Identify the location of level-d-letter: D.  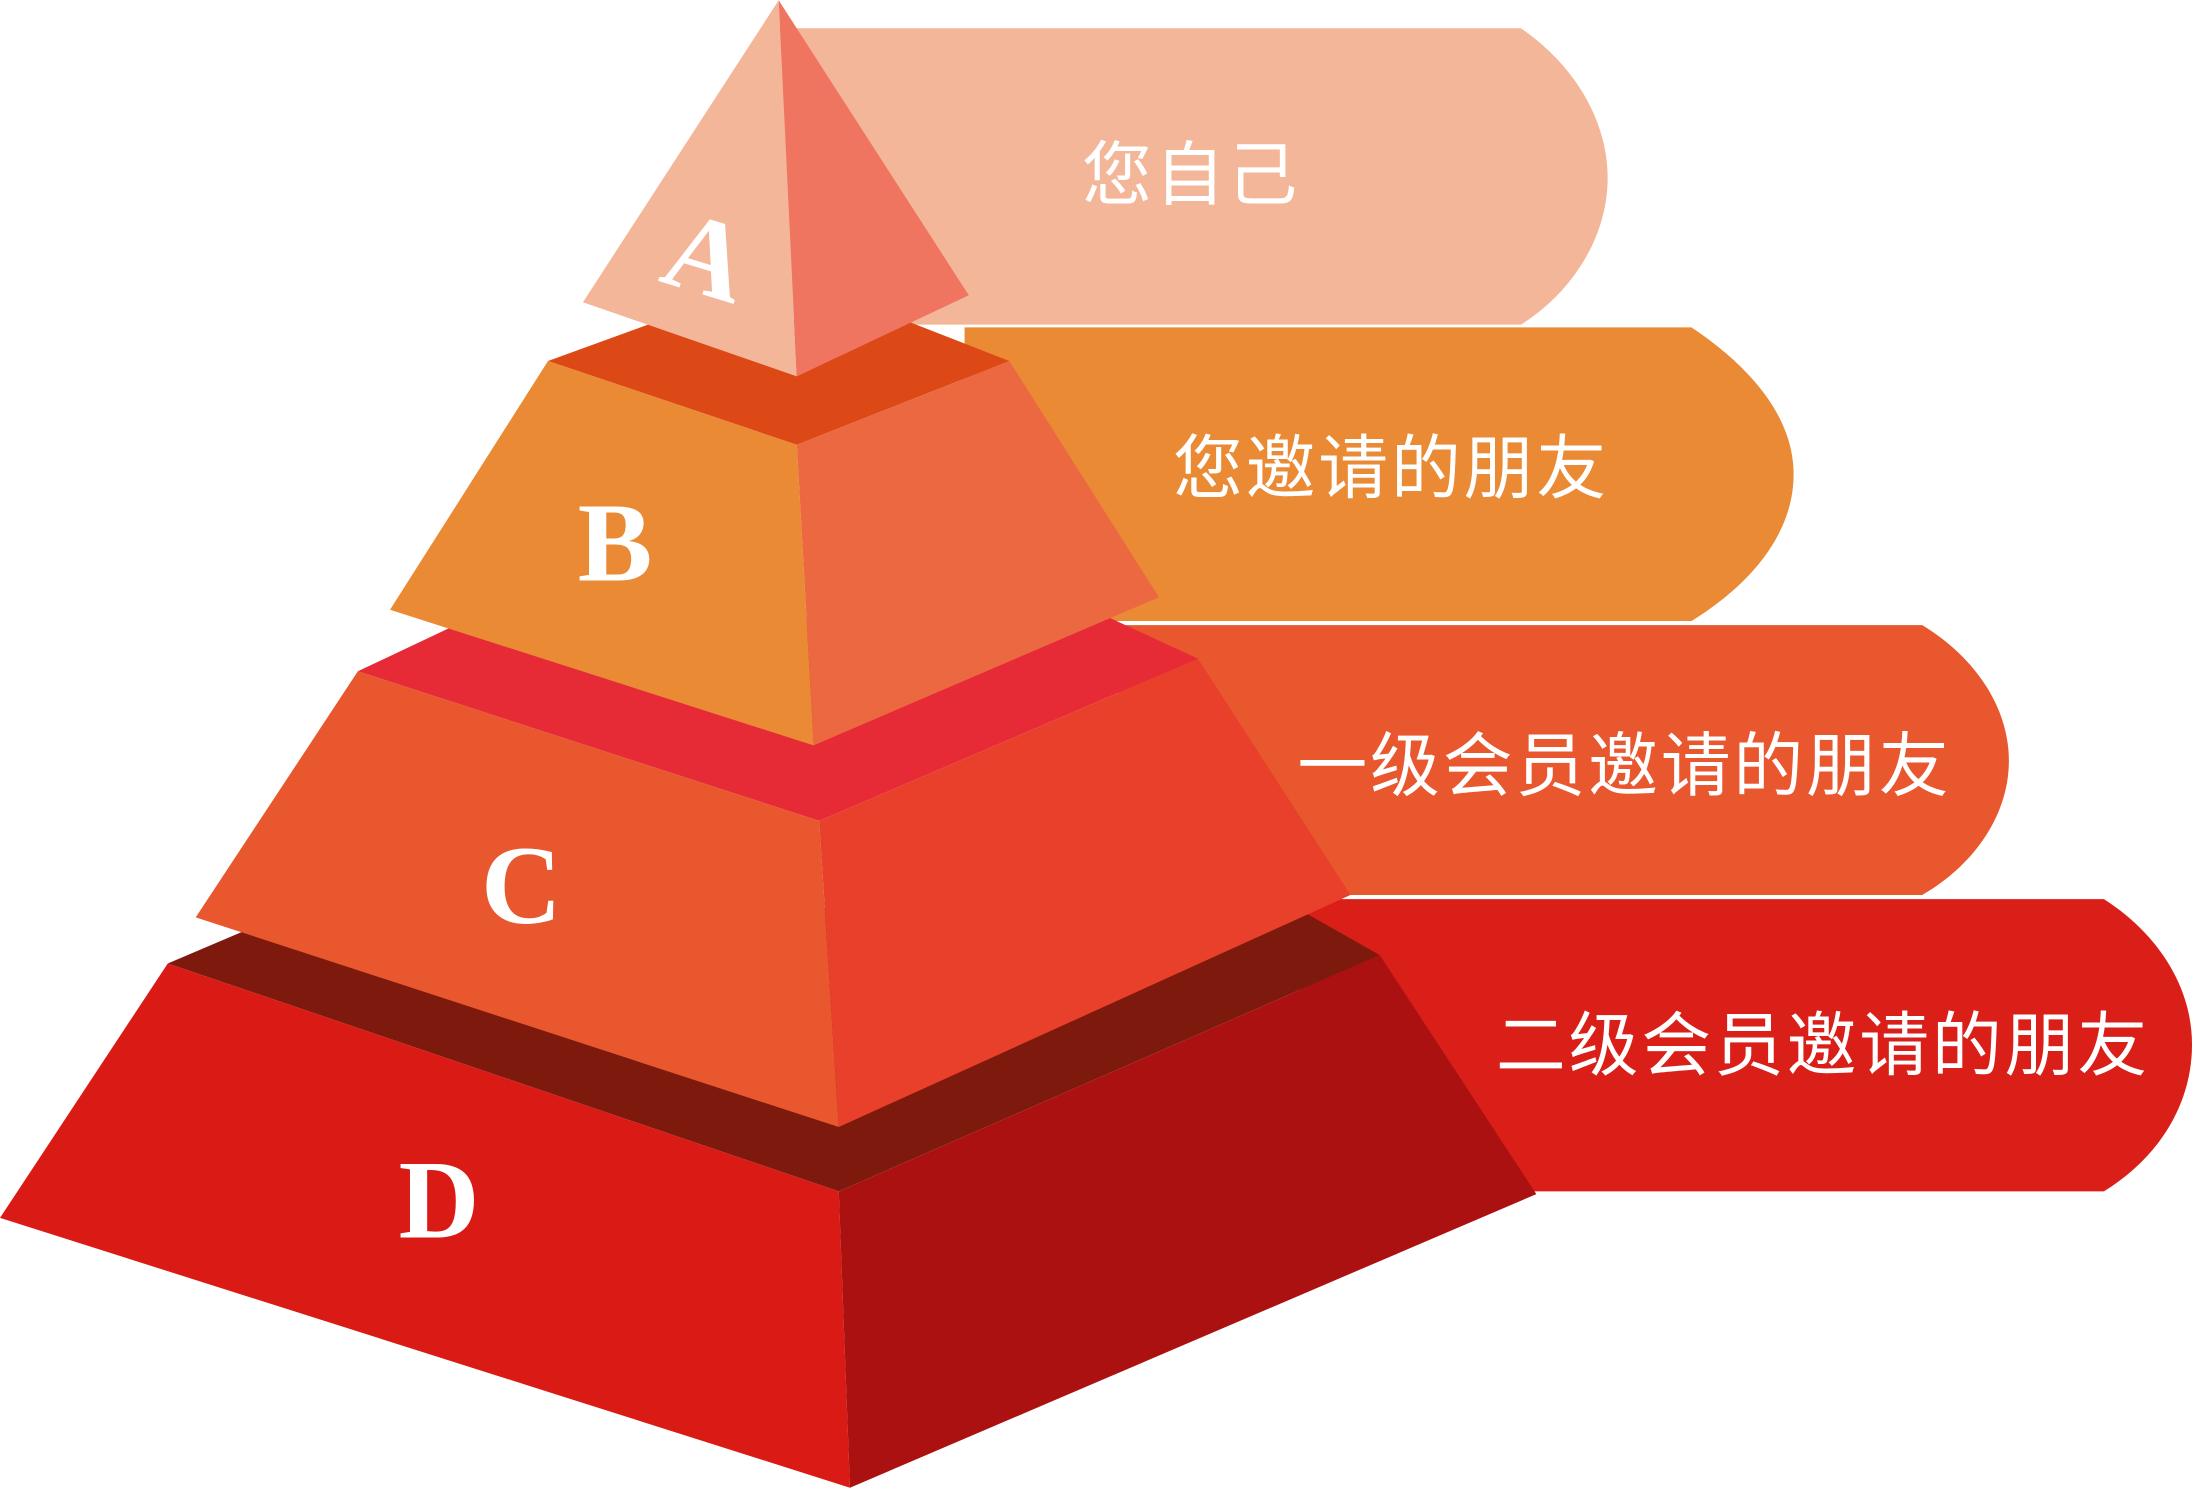
(439, 1200).